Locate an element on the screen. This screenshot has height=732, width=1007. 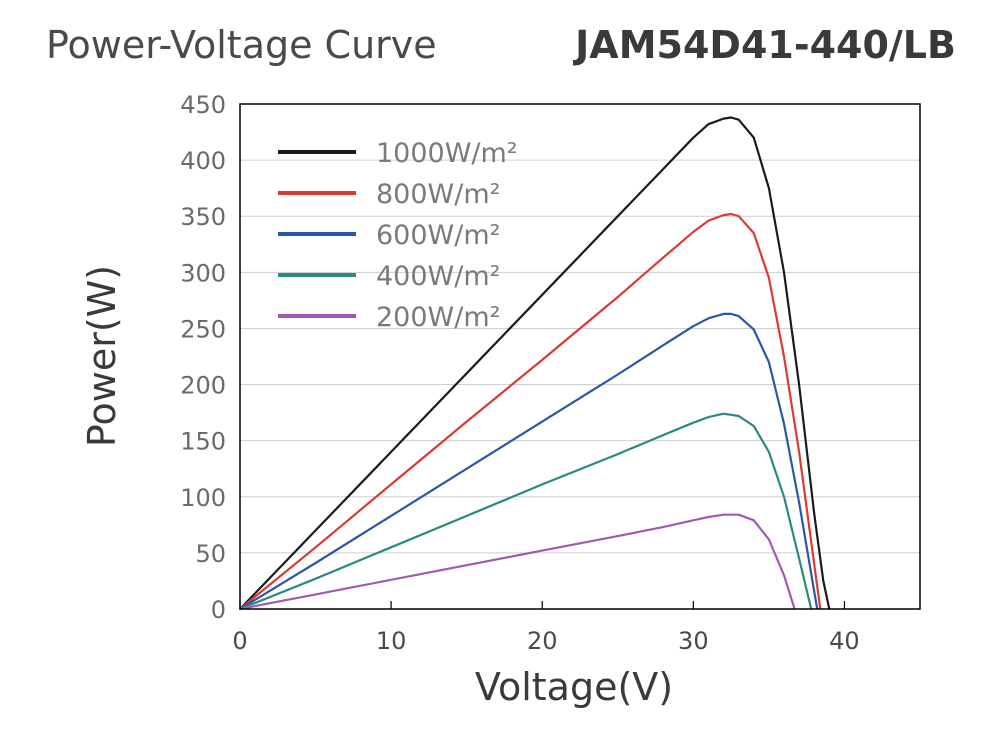
legend-label: 800W/m² is located at coordinates (438, 194).